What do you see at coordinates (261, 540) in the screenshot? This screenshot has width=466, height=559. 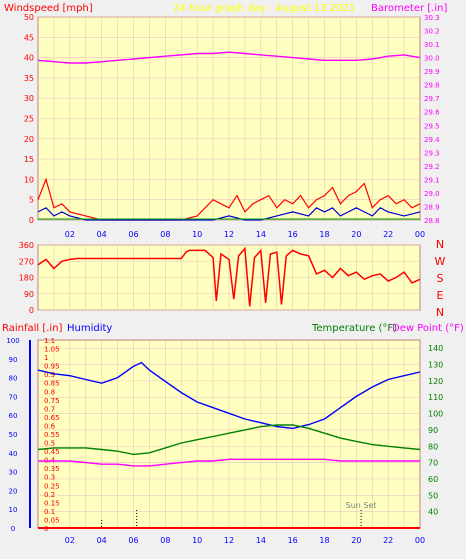 I see `x-tick-label: 14` at bounding box center [261, 540].